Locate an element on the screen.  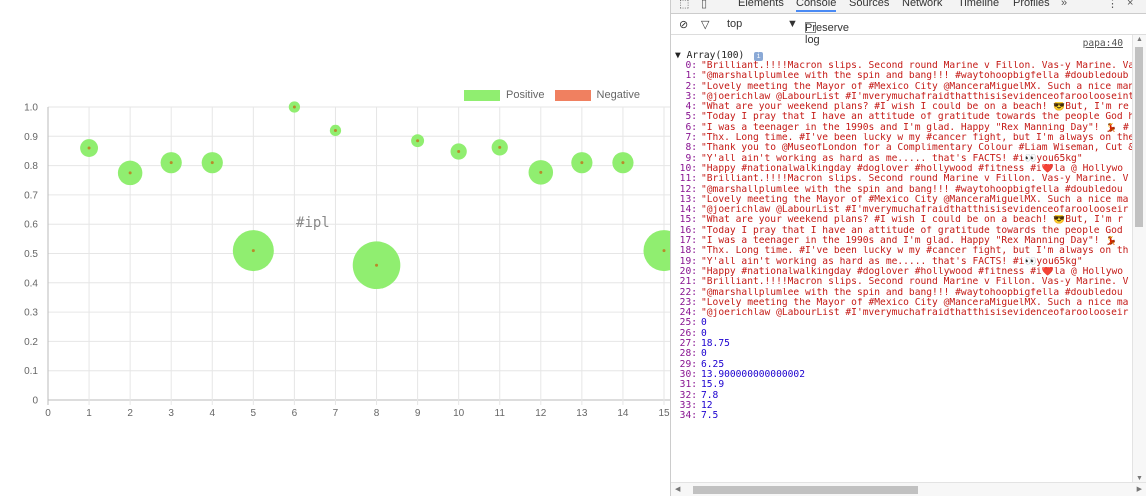
array-entry-index: 31: is located at coordinates (688, 385).